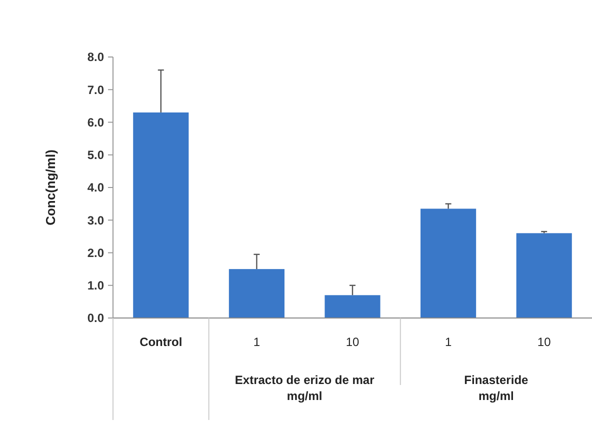  What do you see at coordinates (304, 388) in the screenshot?
I see `text: Extracto de erizo de mar mg/ml` at bounding box center [304, 388].